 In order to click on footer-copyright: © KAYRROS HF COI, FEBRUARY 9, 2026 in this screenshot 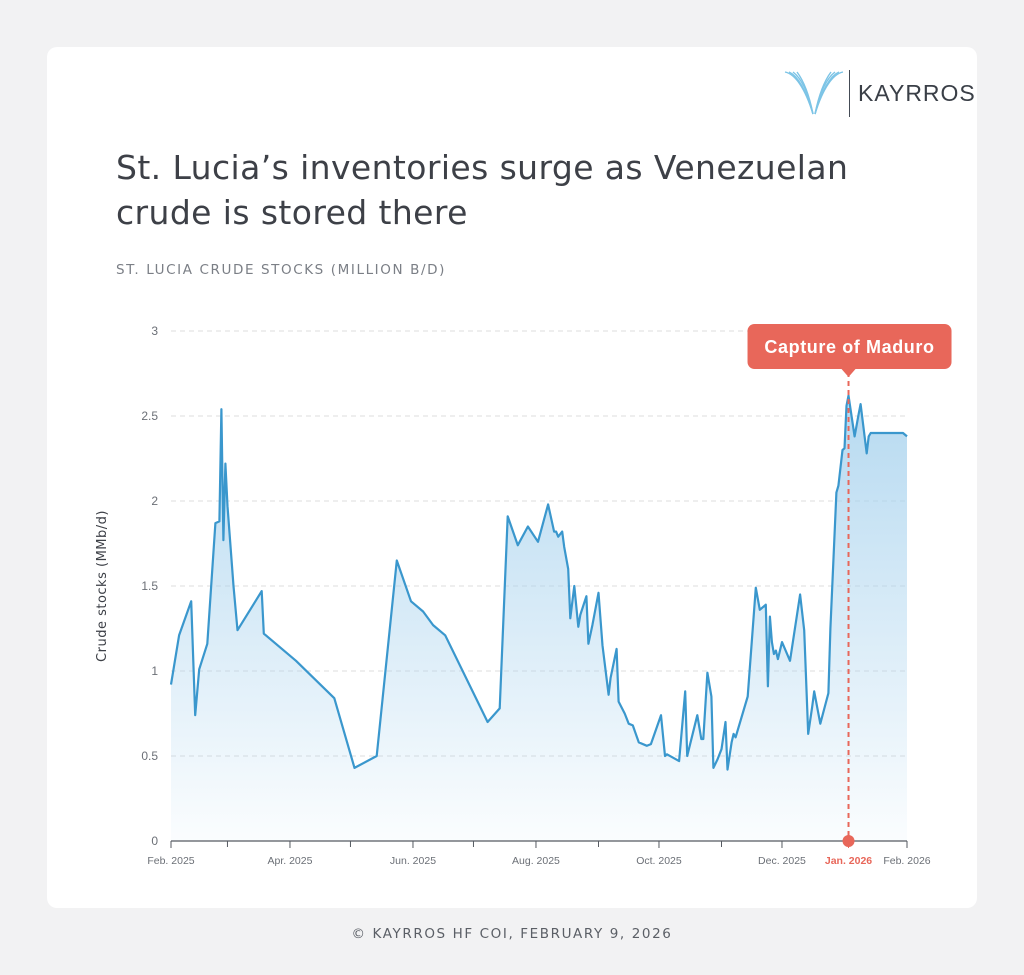, I will do `click(512, 934)`.